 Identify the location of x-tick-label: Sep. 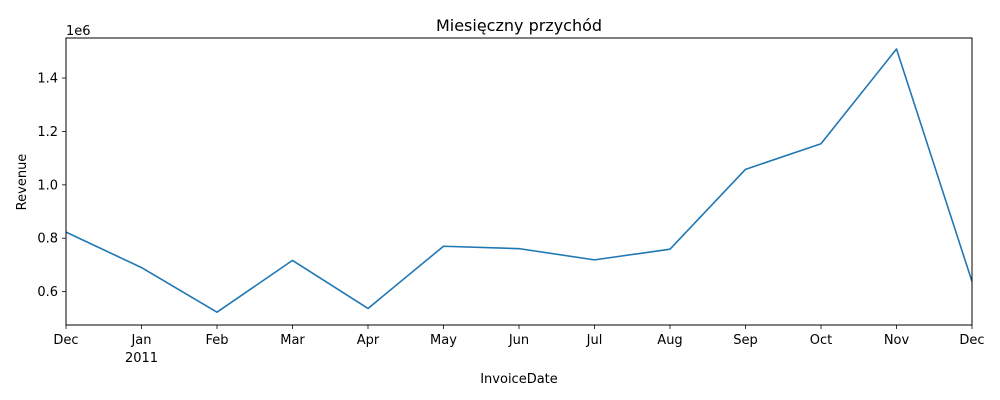
(745, 340).